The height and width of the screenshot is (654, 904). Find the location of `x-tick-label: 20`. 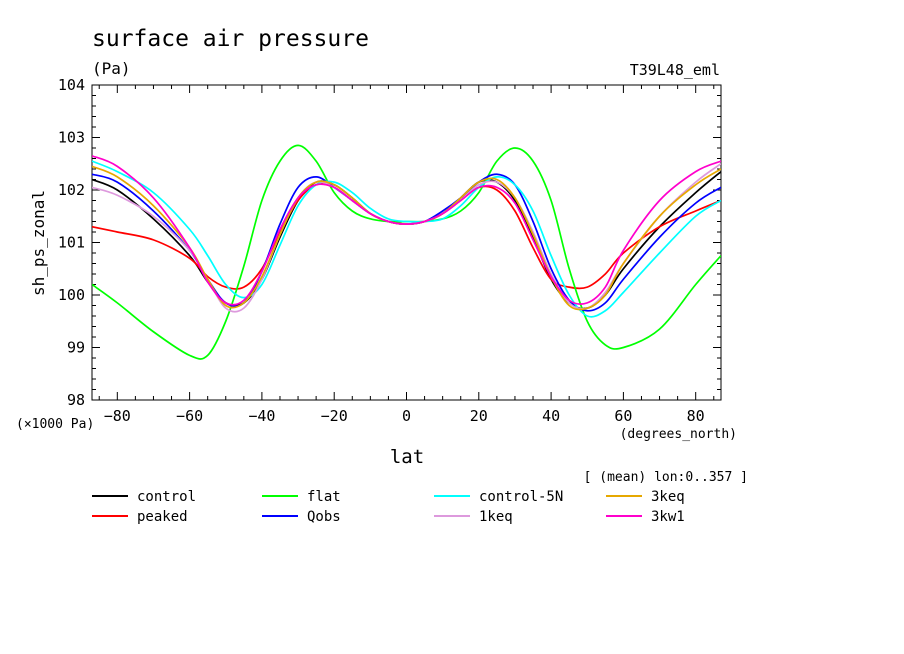

x-tick-label: 20 is located at coordinates (479, 416).